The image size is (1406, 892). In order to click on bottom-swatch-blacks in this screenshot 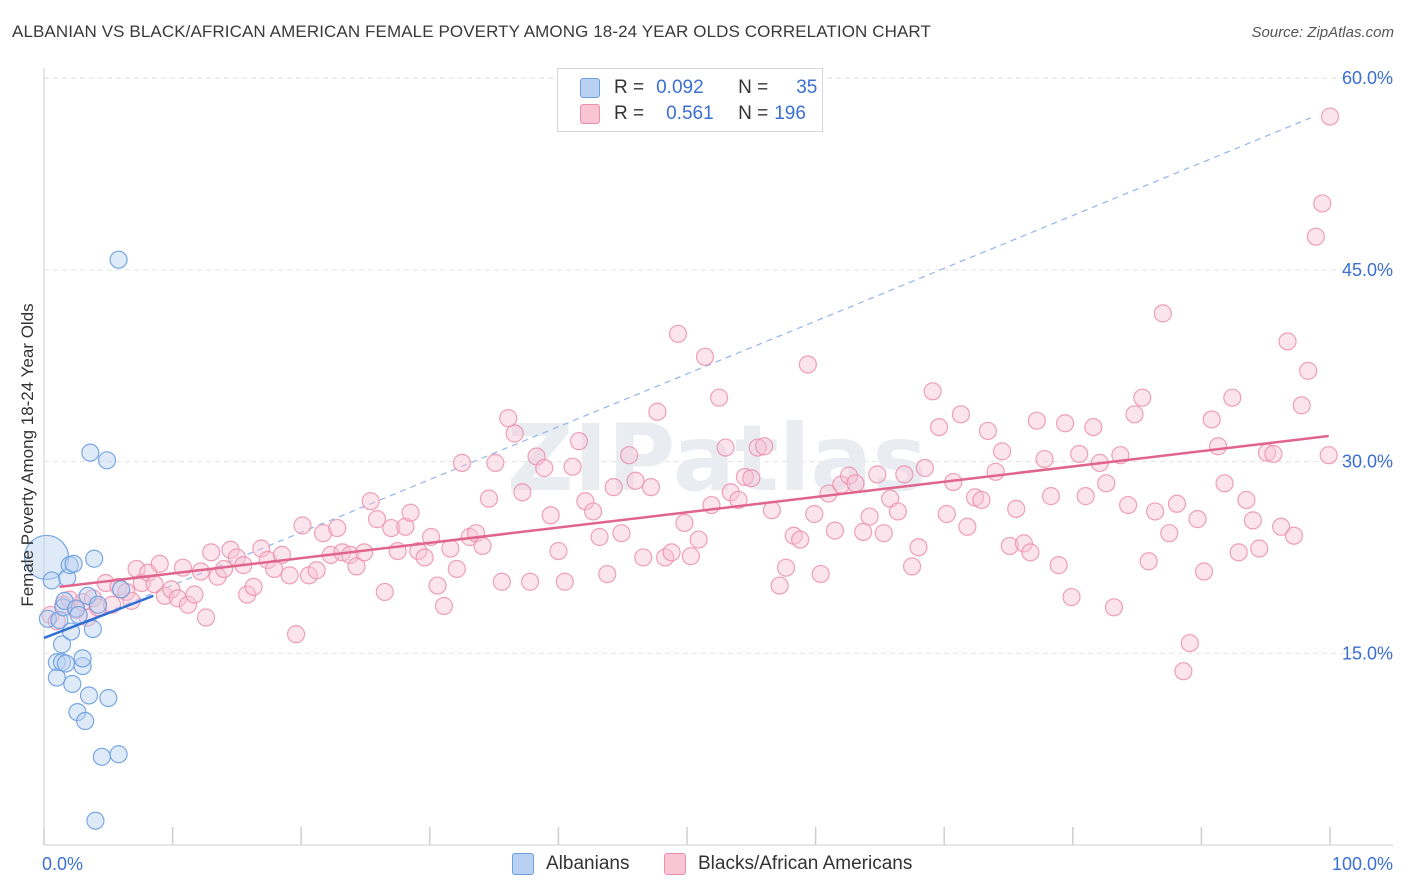, I will do `click(675, 864)`.